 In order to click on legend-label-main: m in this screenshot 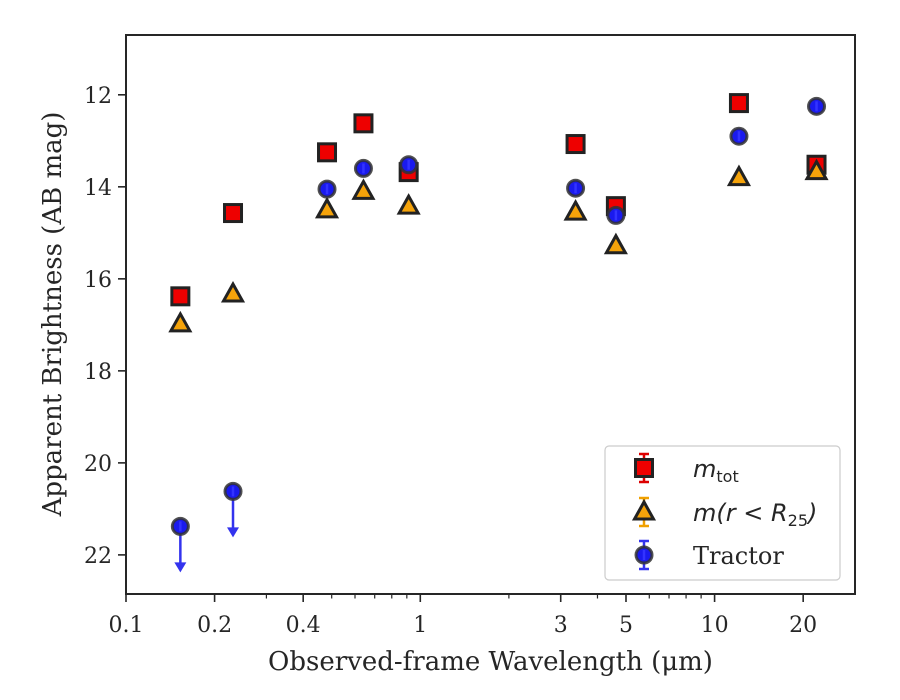, I will do `click(704, 469)`.